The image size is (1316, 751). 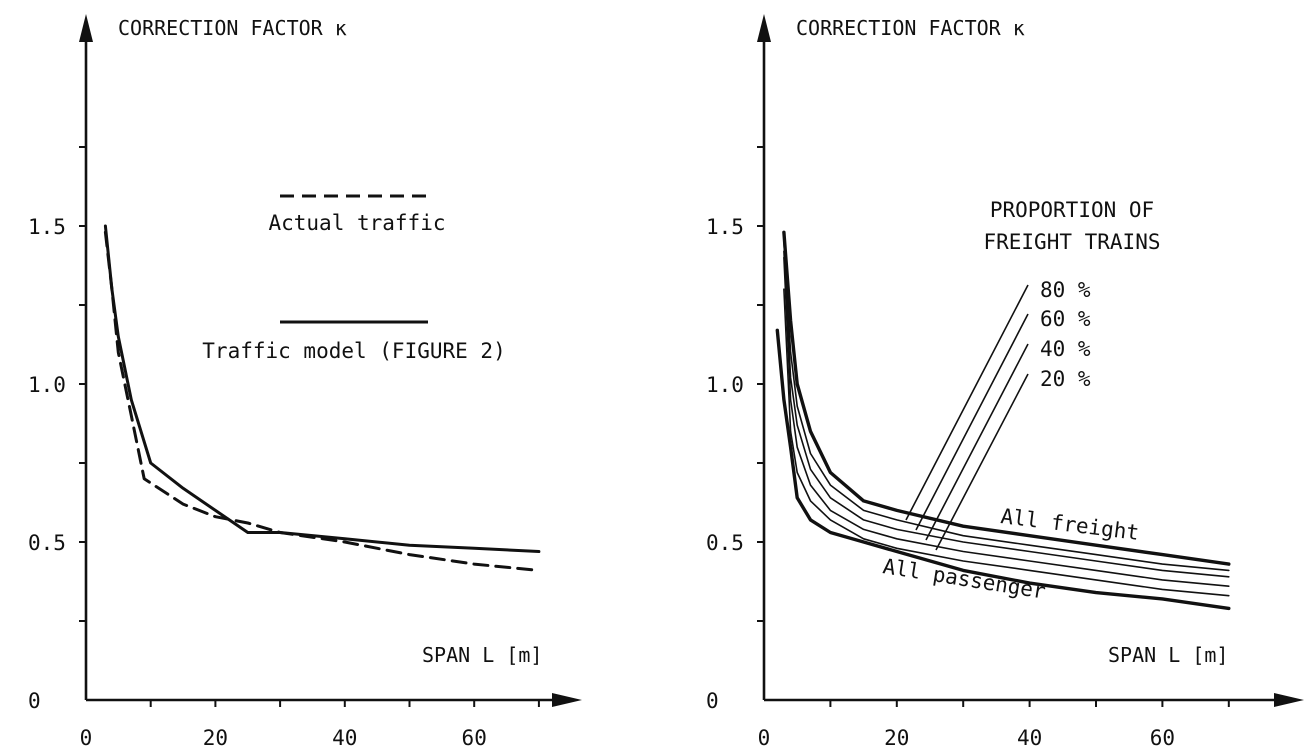 I want to click on curve-label-percent: 40 %, so click(x=1065, y=349).